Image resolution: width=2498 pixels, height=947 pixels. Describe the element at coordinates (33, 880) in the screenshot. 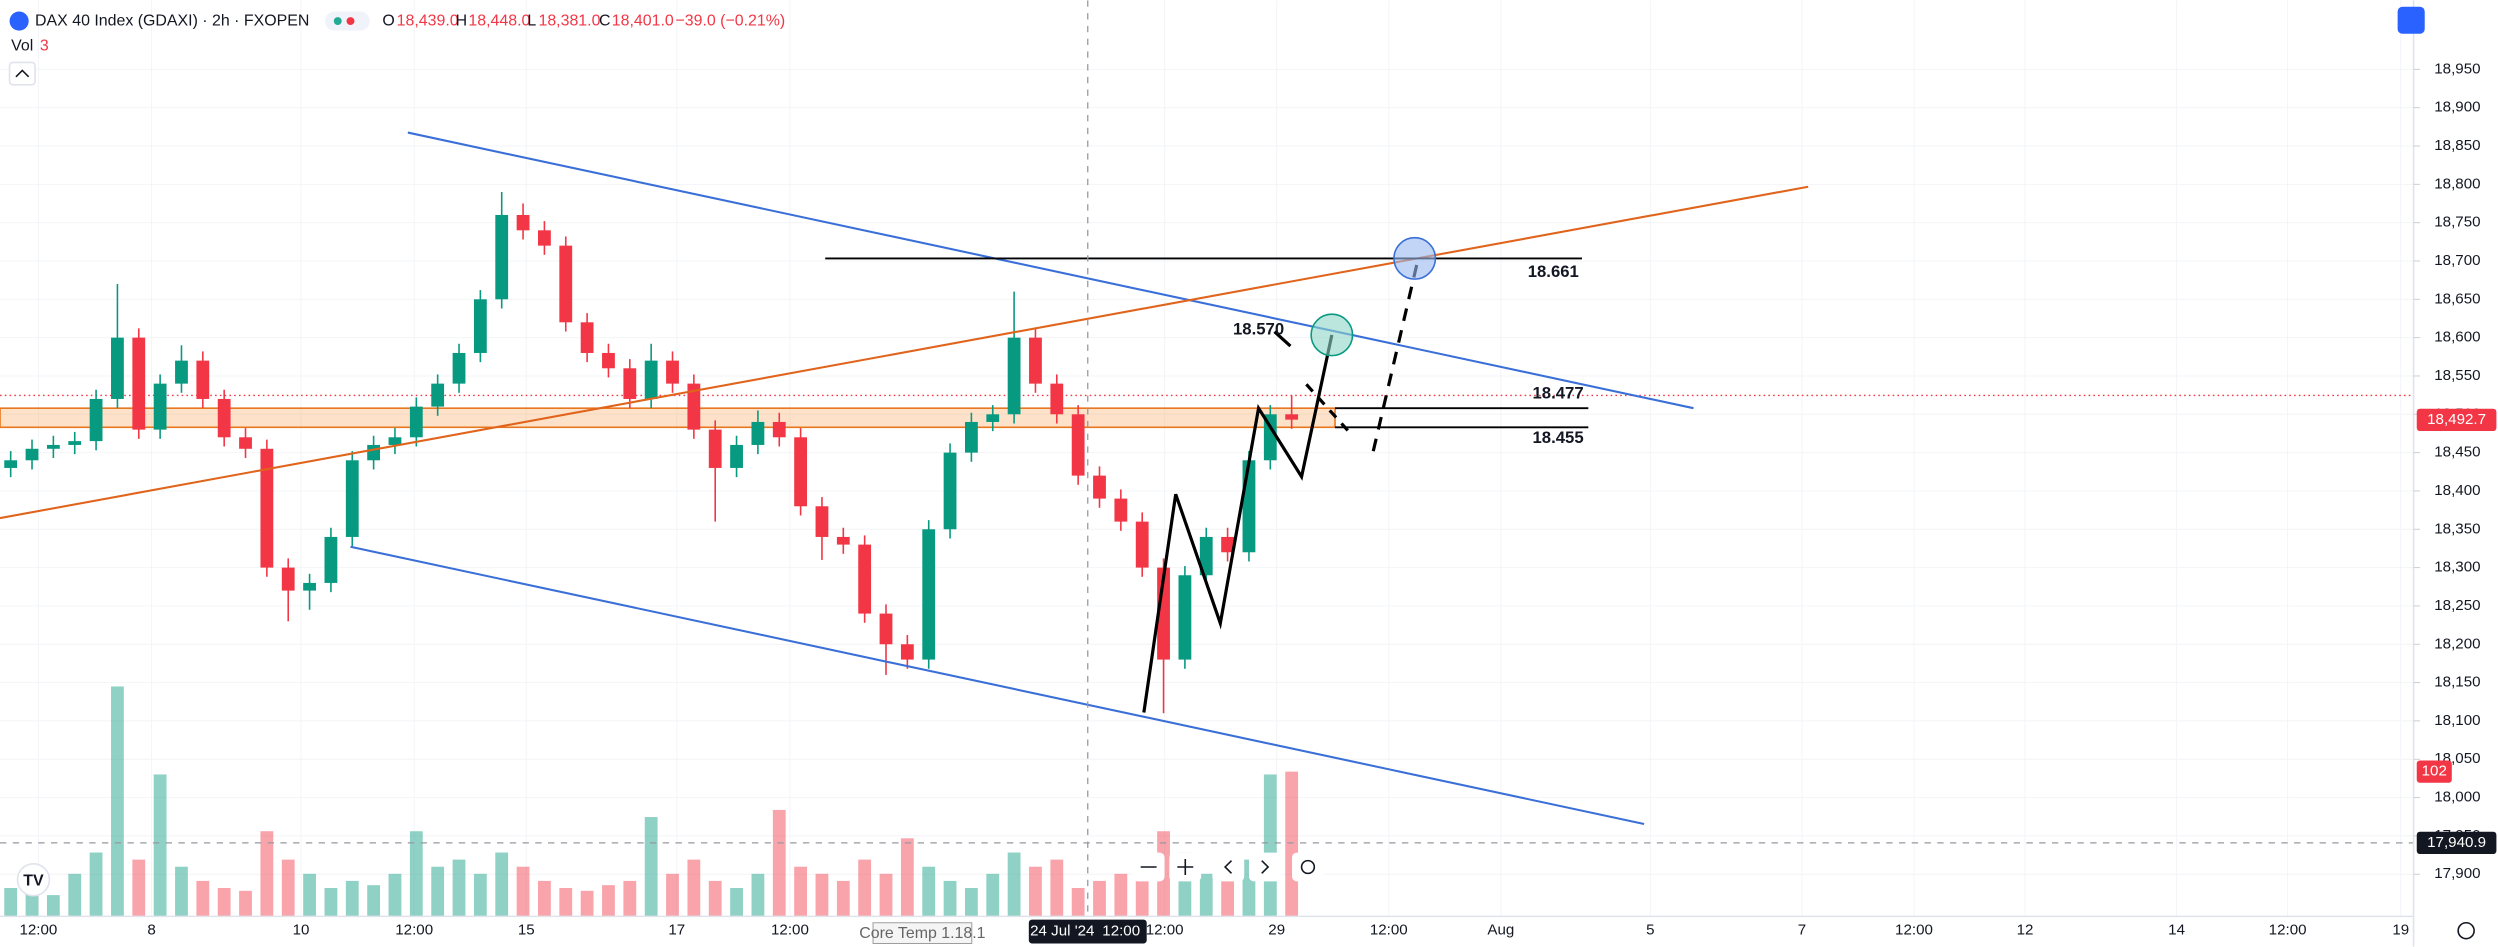

I see `tv-logo` at that location.